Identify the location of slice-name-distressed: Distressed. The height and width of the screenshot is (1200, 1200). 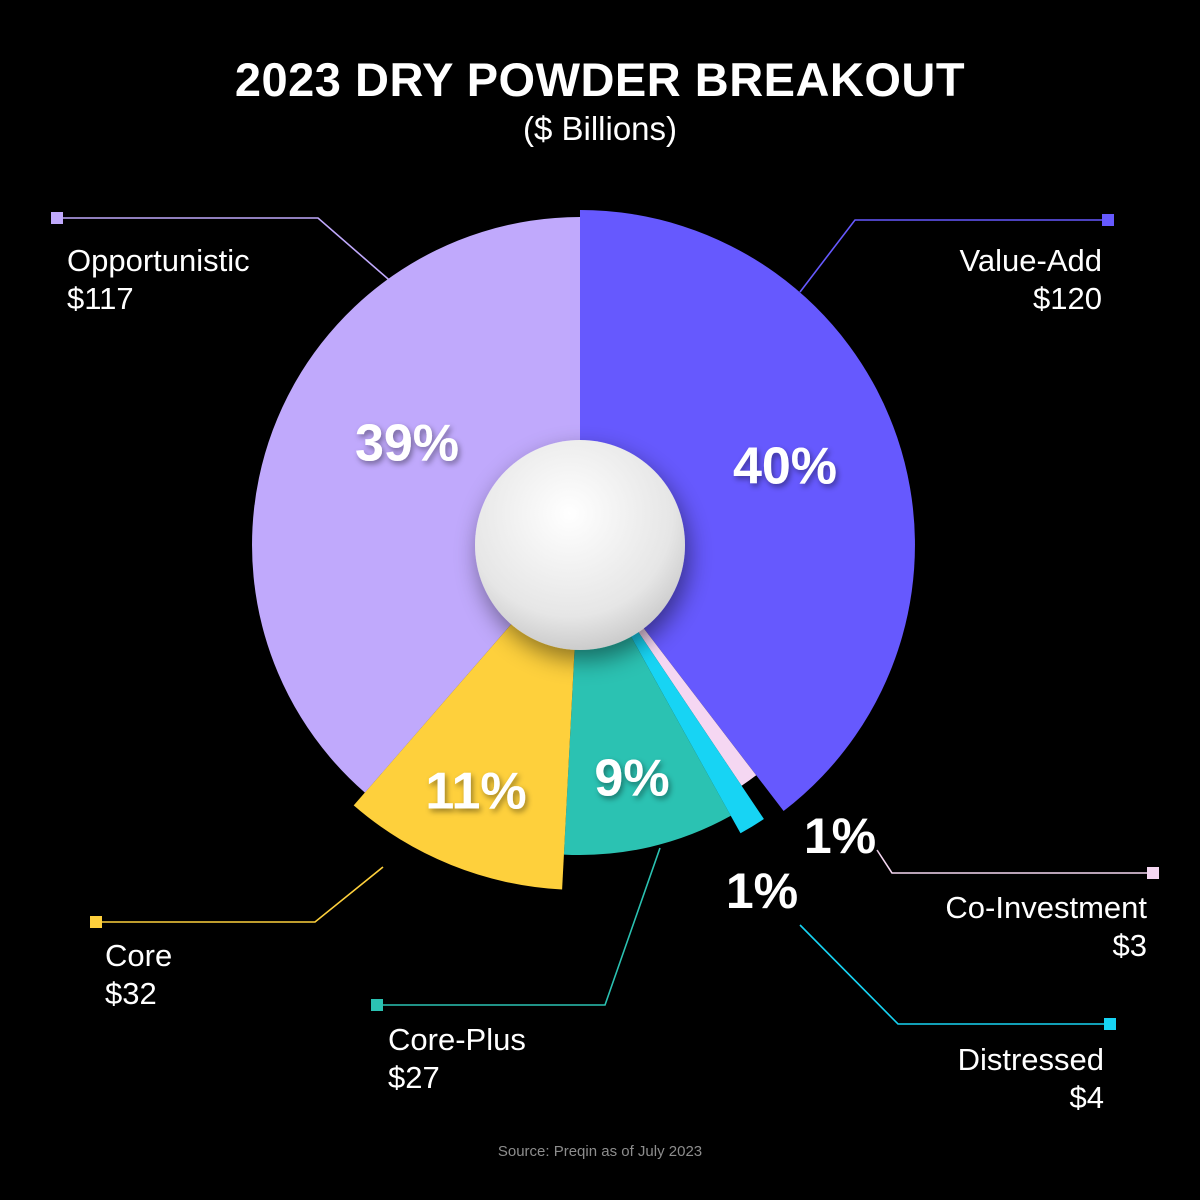
(1030, 1059).